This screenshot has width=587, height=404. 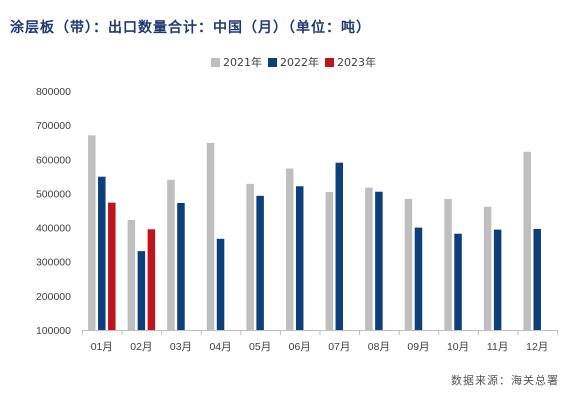 What do you see at coordinates (299, 62) in the screenshot?
I see `legend-label-2022: 2022年` at bounding box center [299, 62].